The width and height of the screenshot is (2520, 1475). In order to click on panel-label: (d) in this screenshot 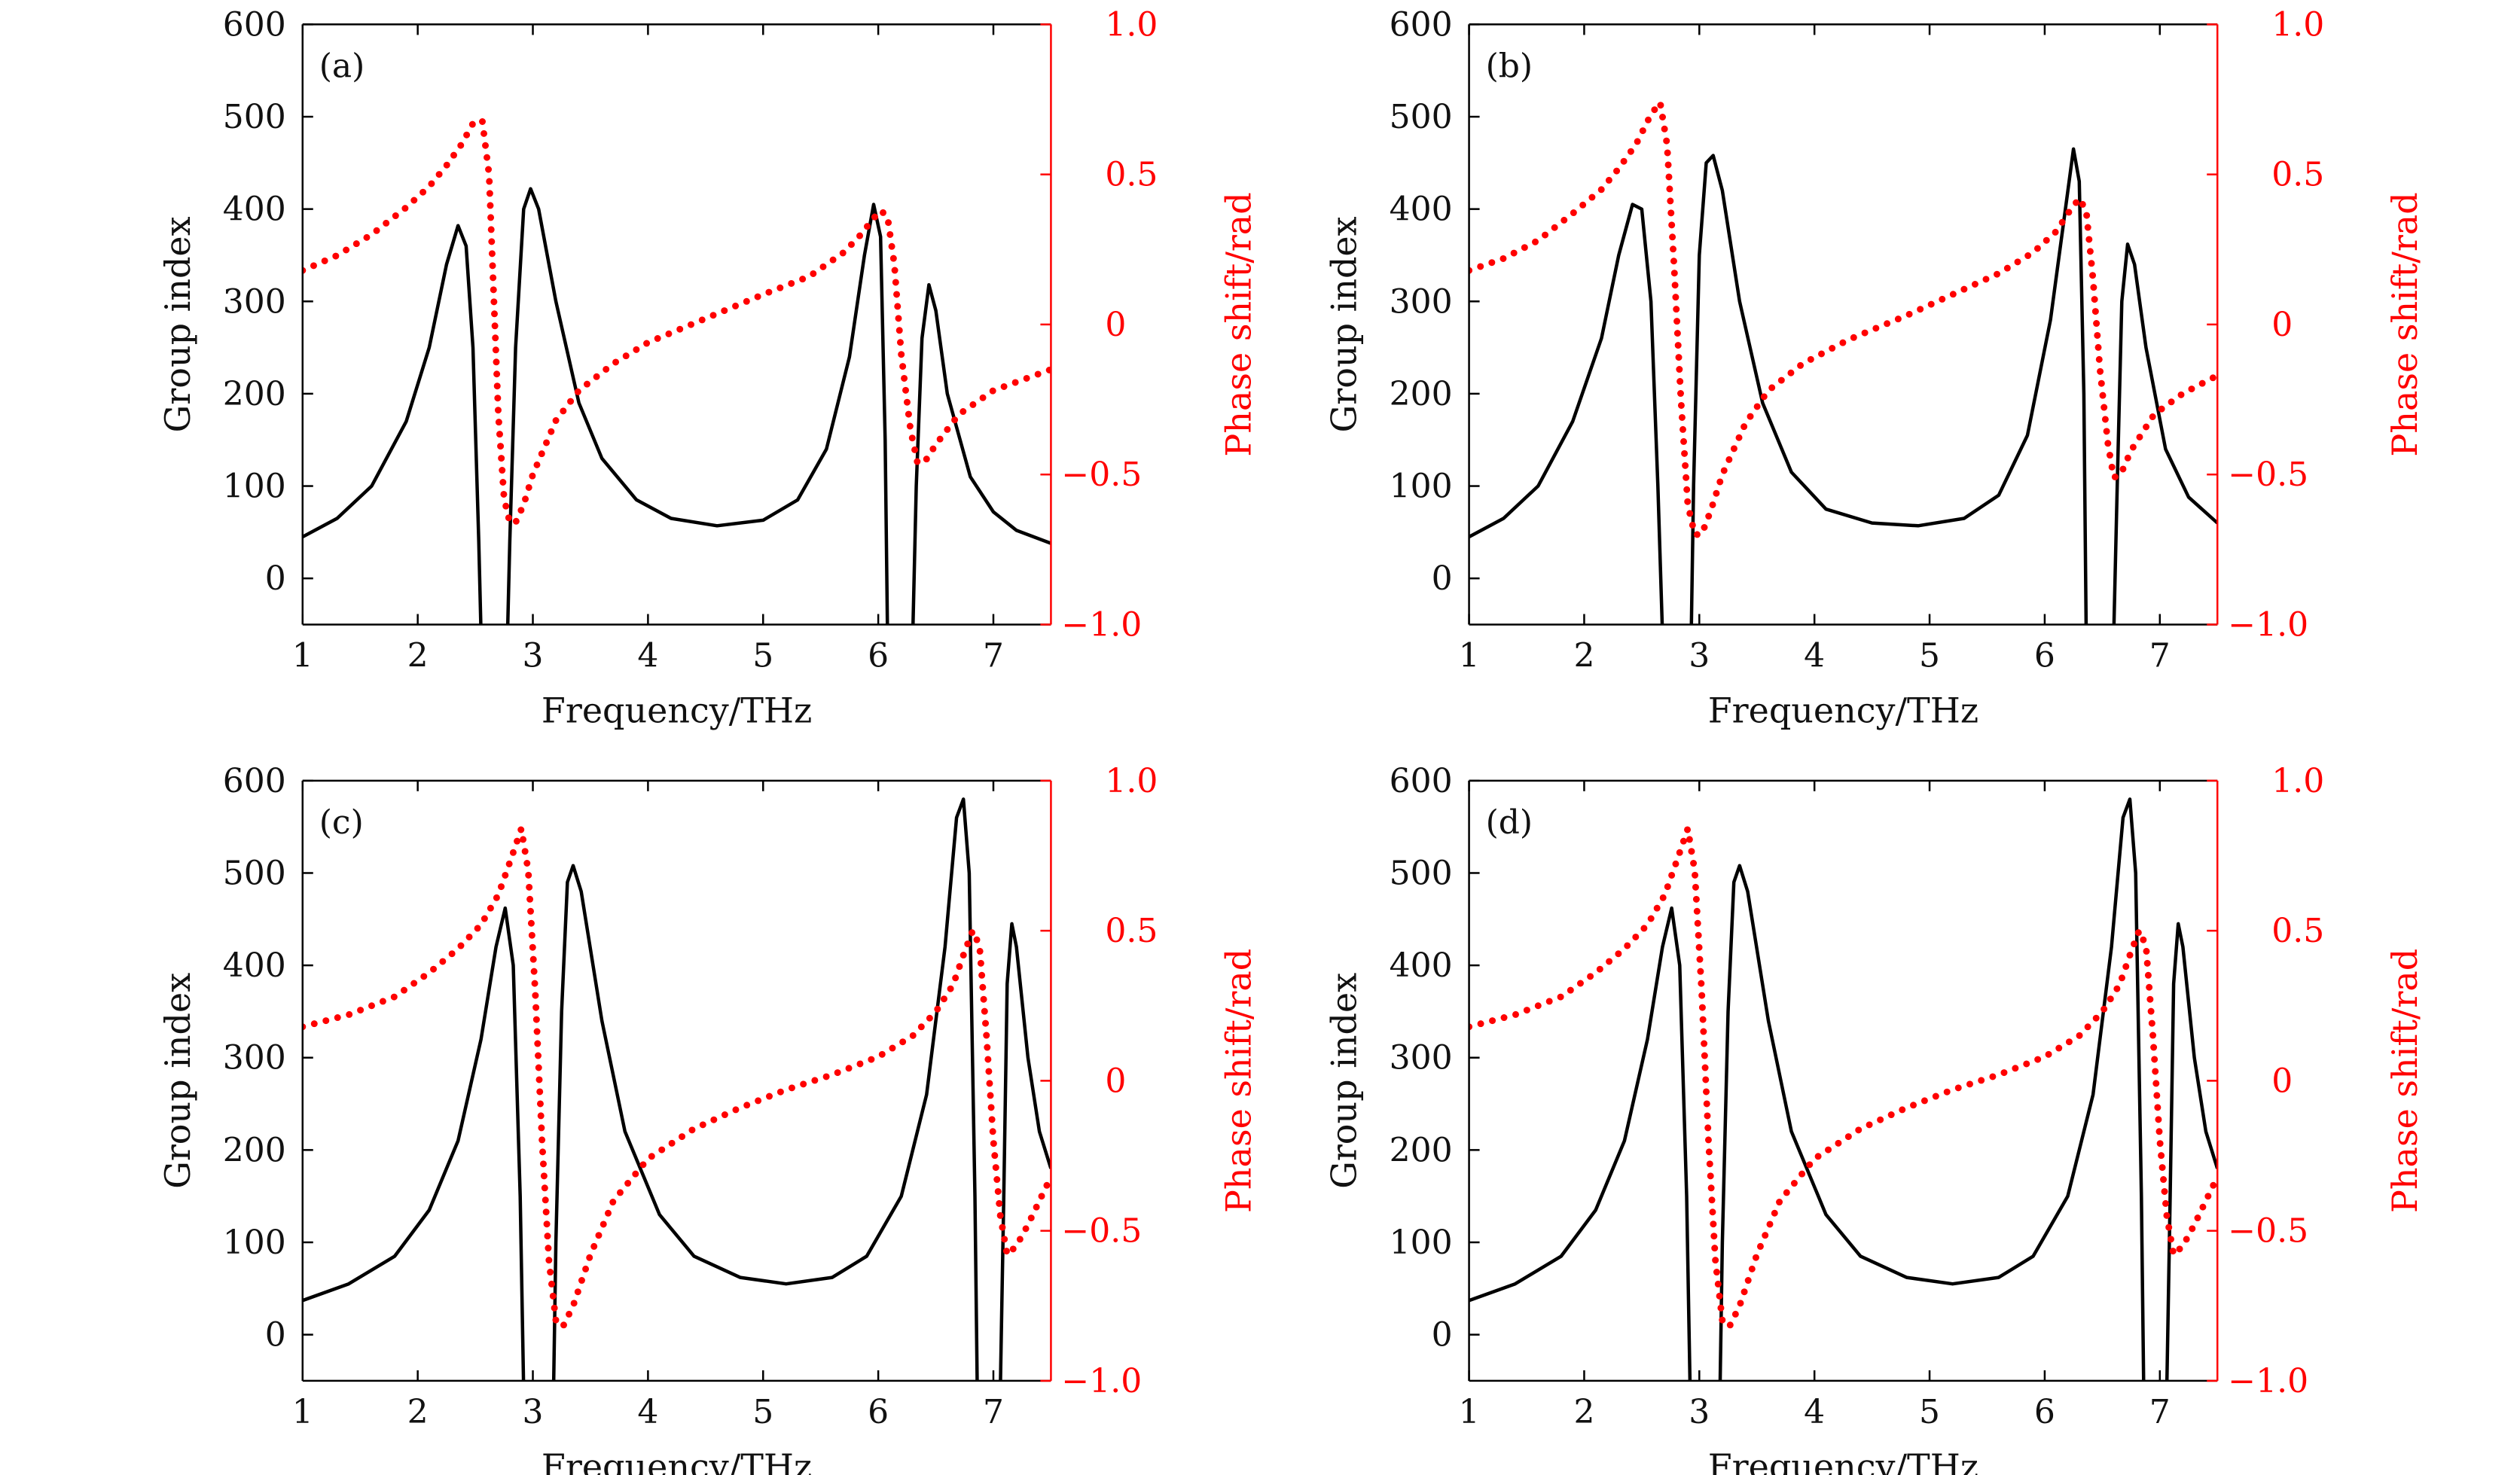, I will do `click(1509, 822)`.